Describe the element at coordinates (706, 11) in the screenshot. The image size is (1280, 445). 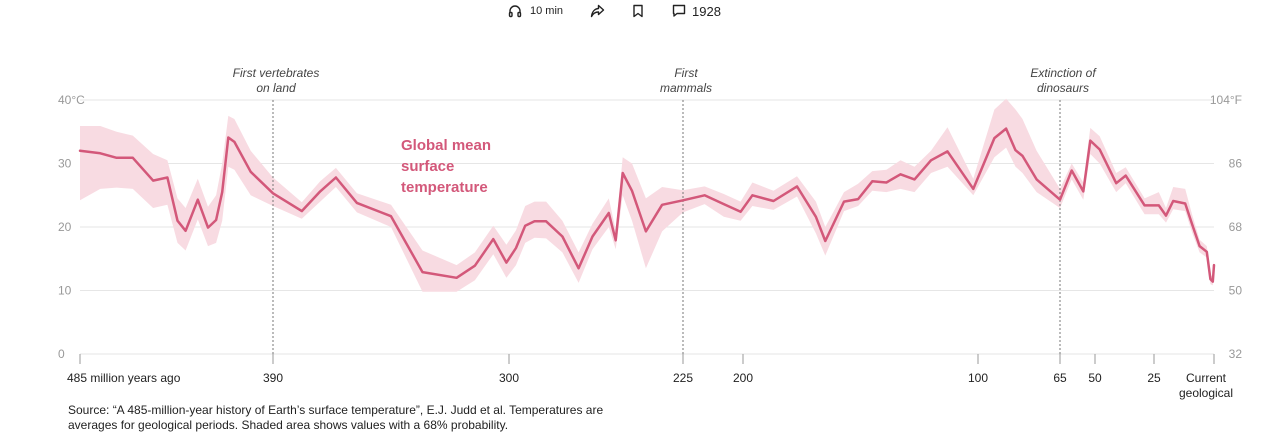
I see `comments-count: 1928` at that location.